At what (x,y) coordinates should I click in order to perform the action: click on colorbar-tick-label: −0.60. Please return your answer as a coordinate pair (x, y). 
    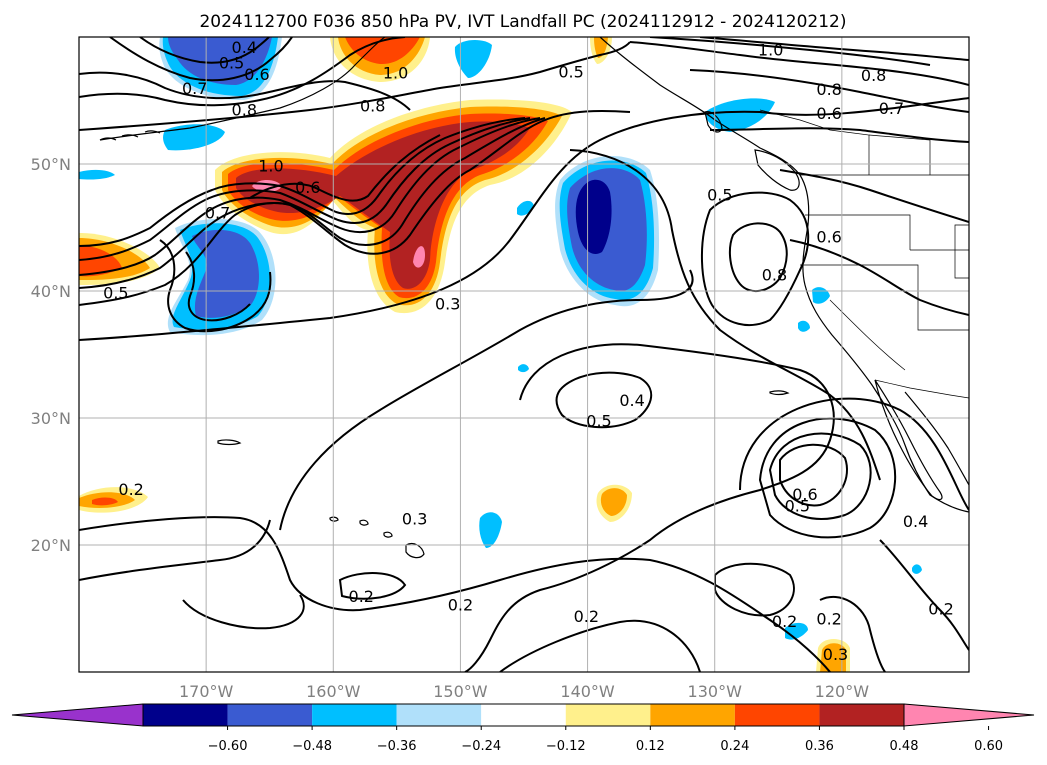
    Looking at the image, I should click on (228, 746).